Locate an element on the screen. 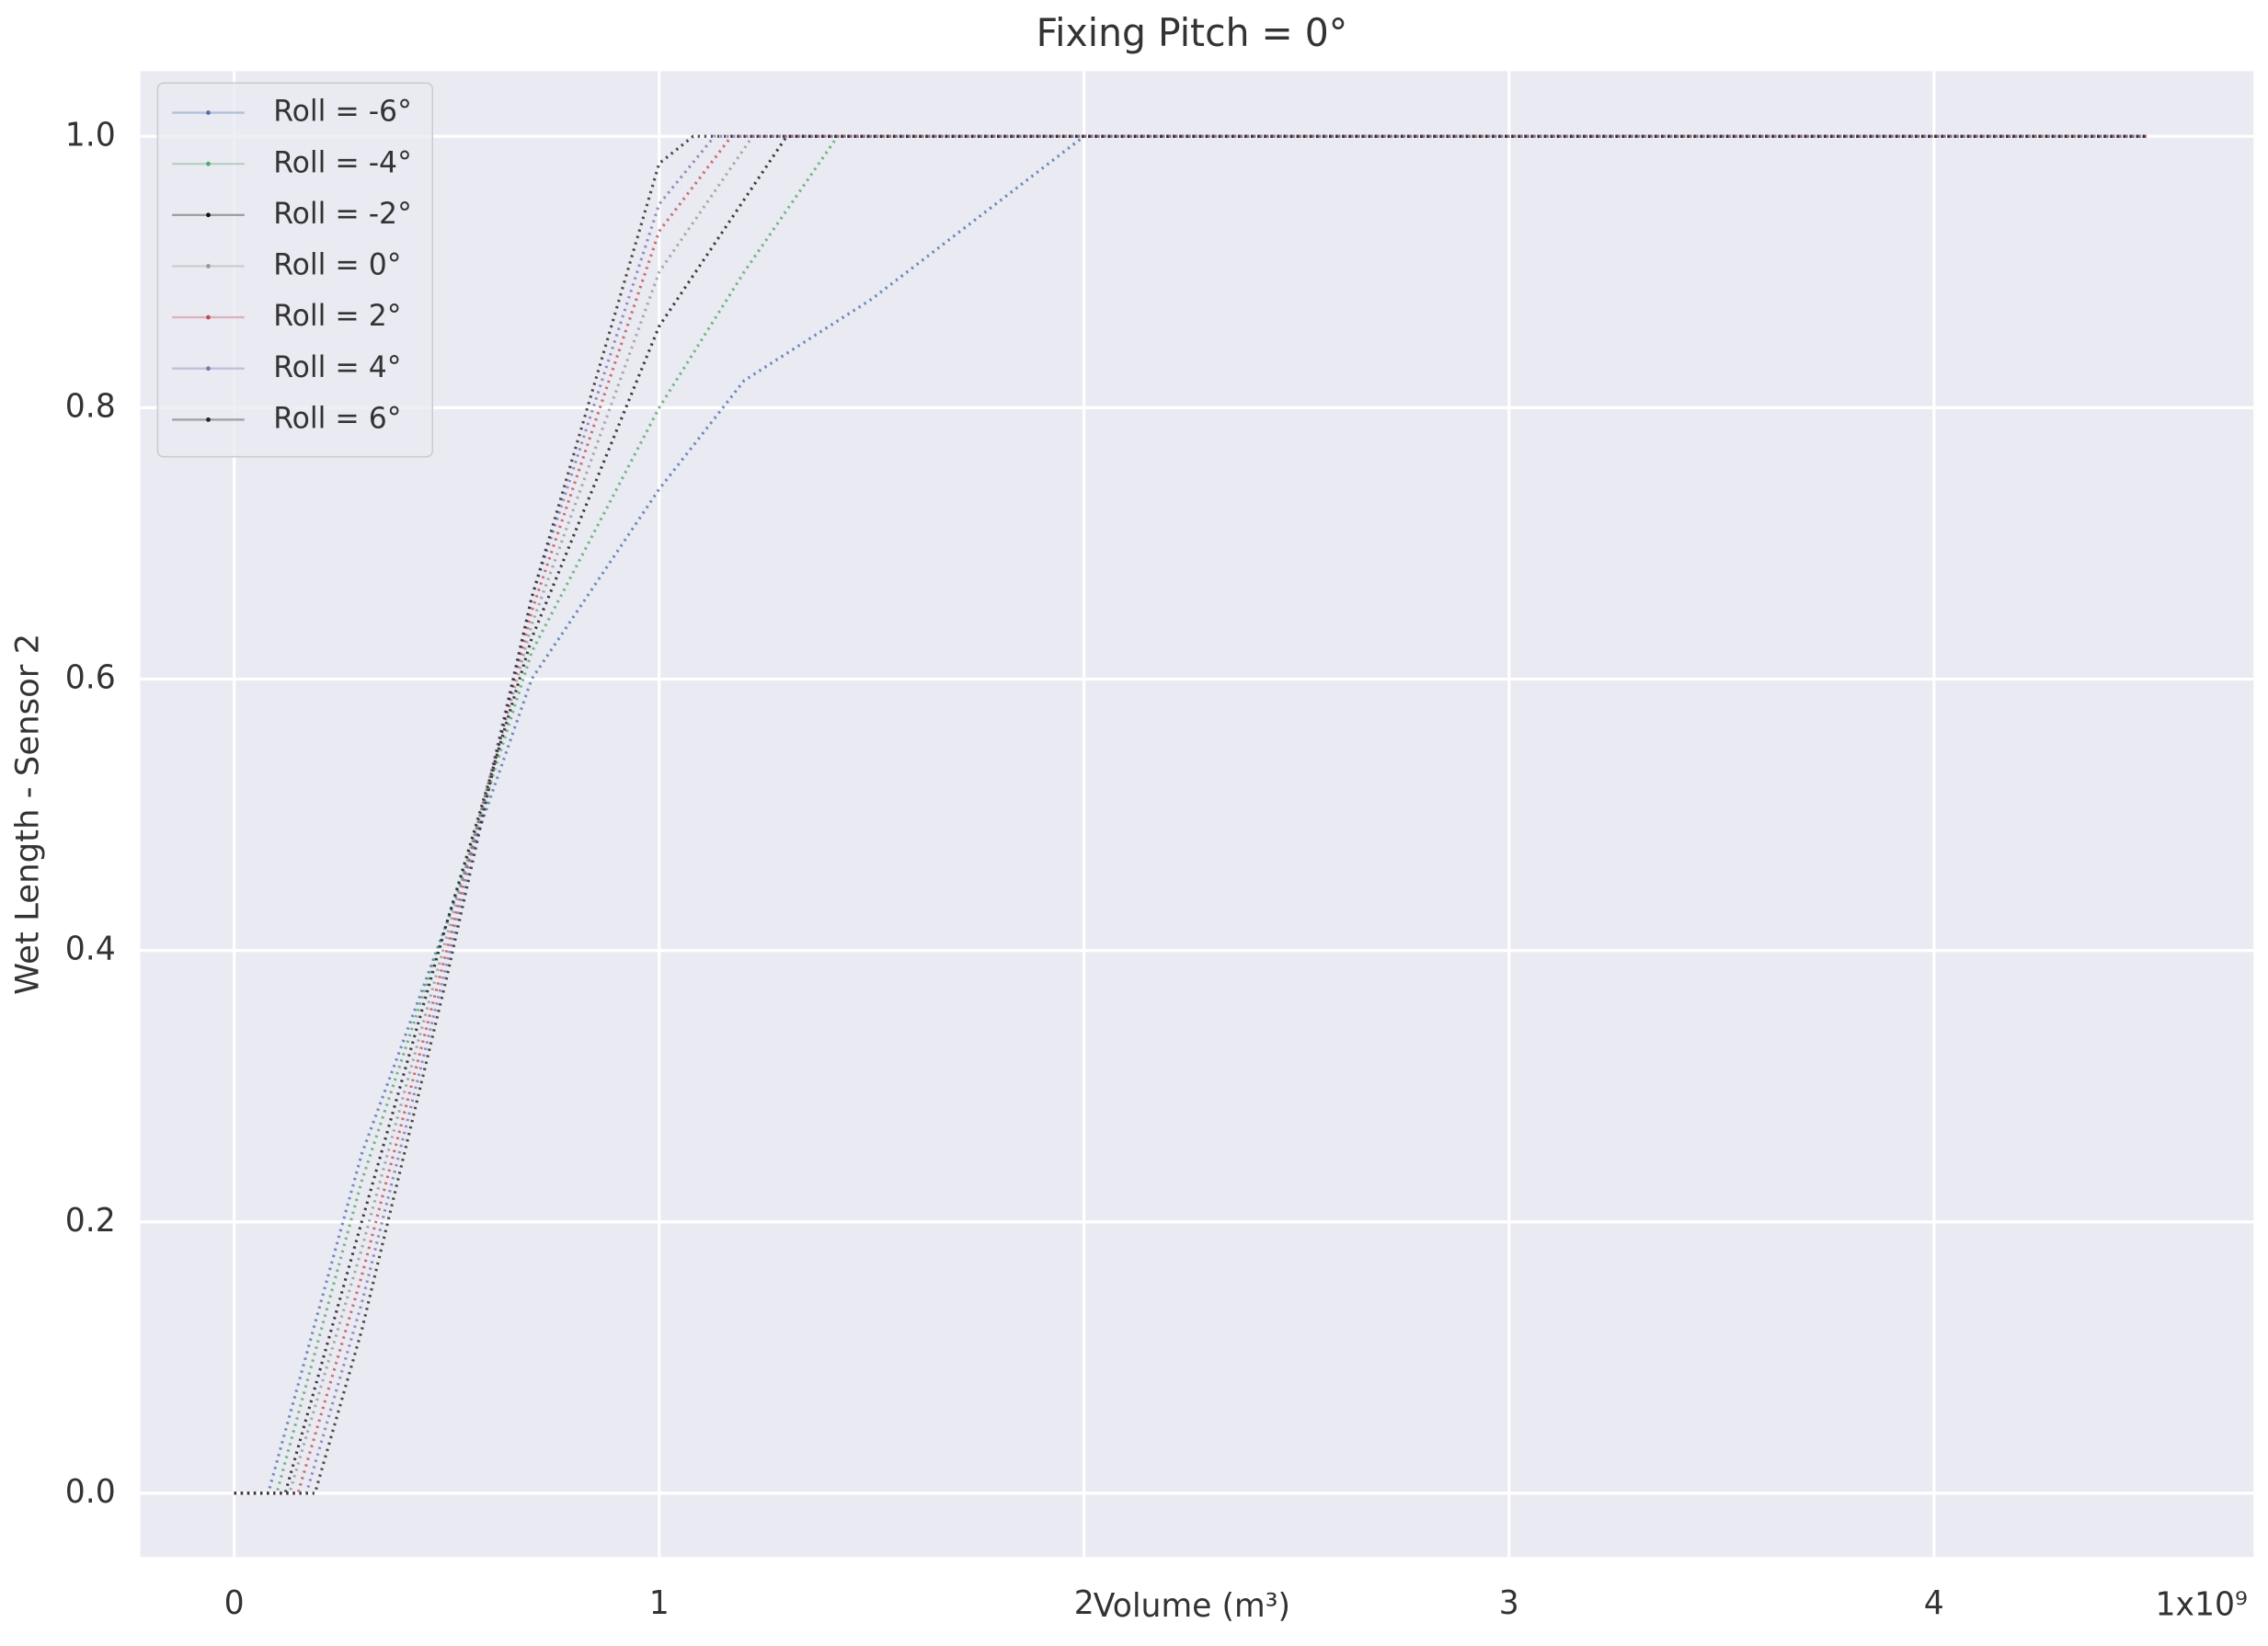  legend-label: Roll = 0° is located at coordinates (337, 263).